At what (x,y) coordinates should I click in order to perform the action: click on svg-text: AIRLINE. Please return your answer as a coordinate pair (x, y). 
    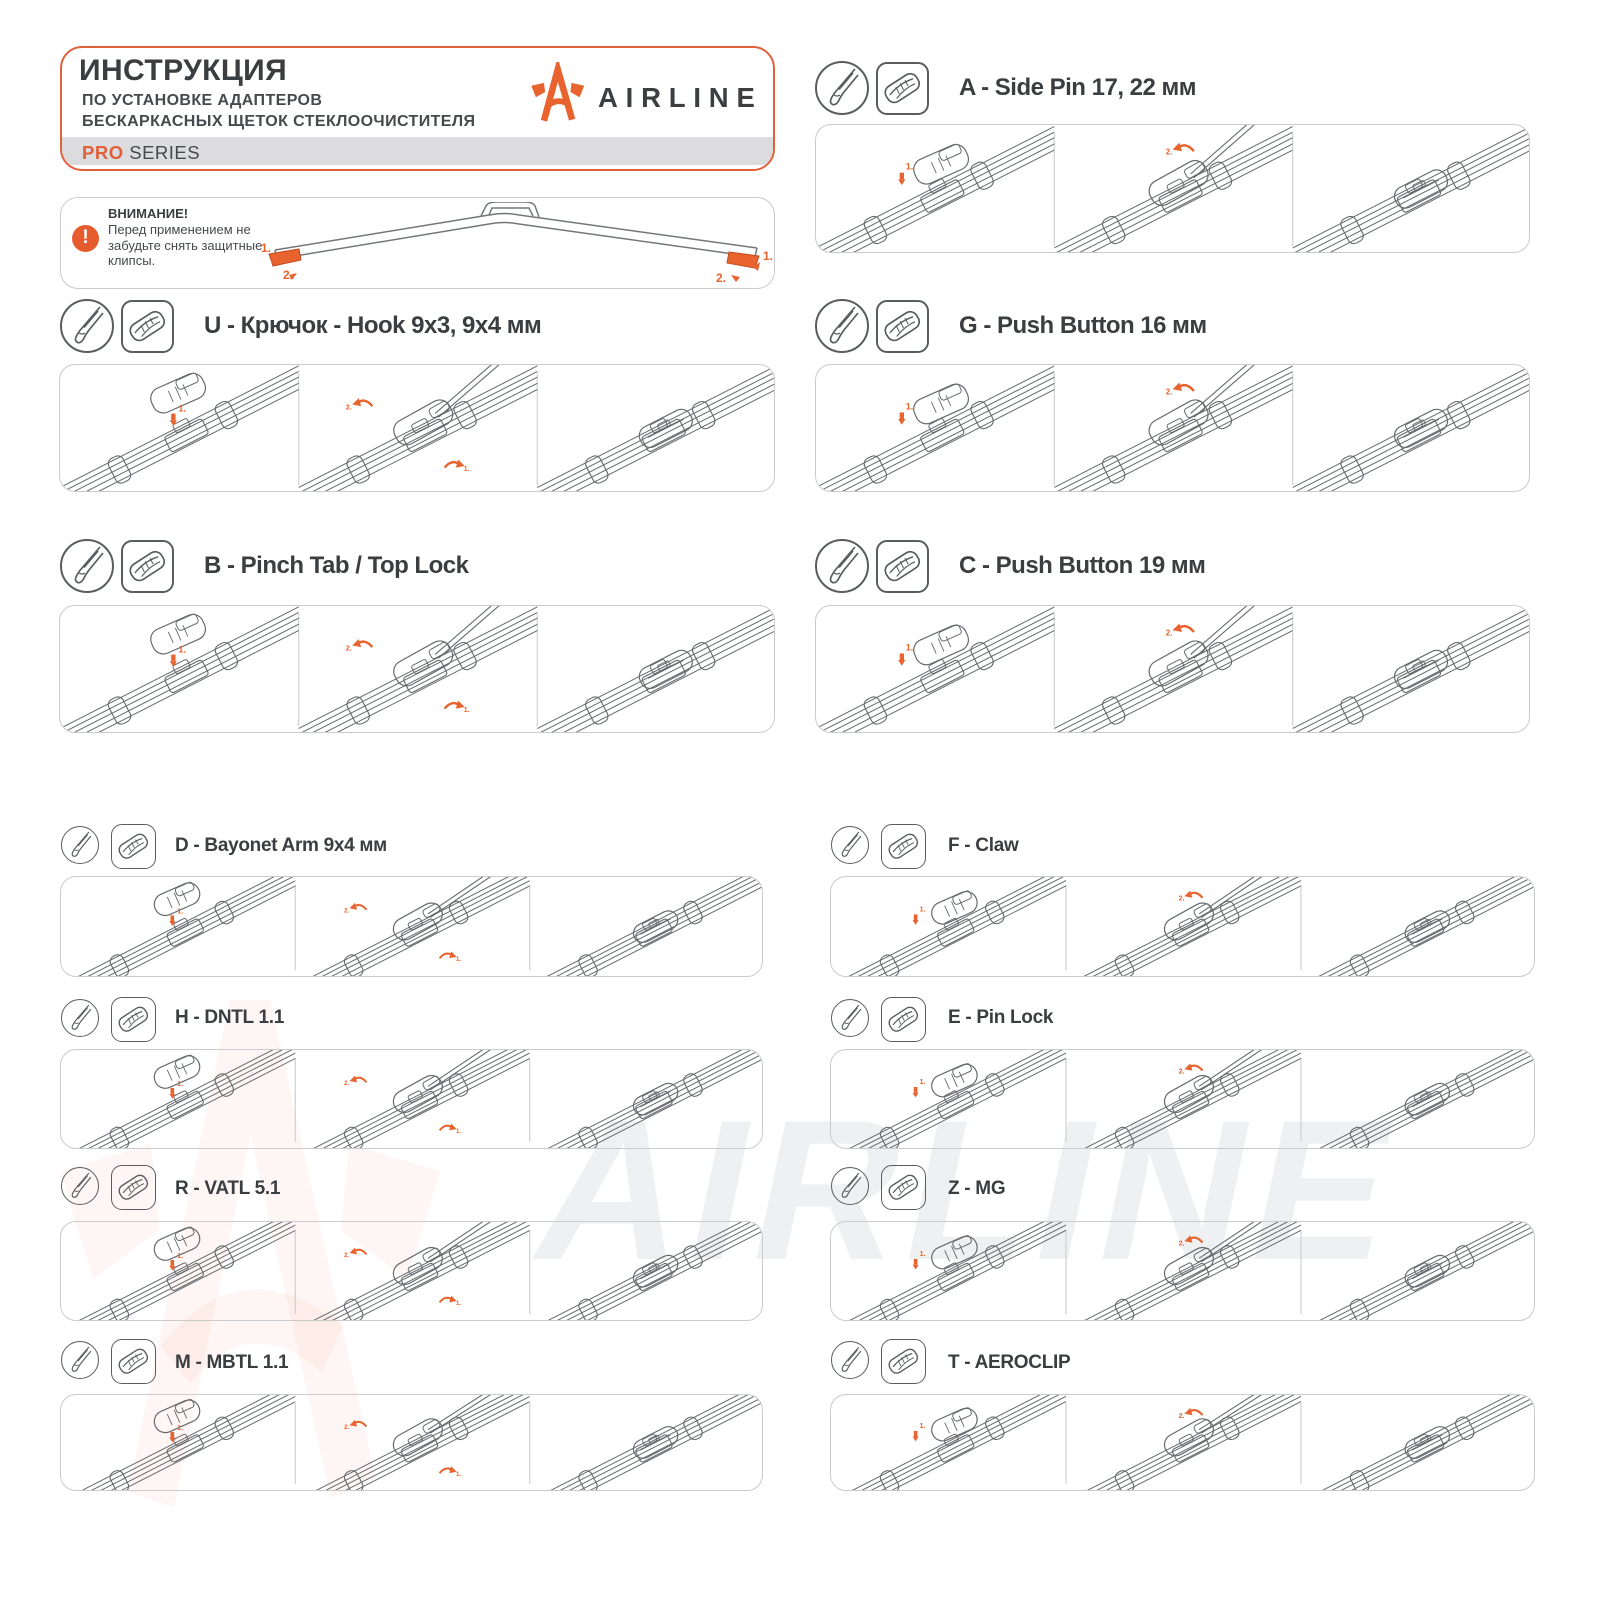
    Looking at the image, I should click on (680, 97).